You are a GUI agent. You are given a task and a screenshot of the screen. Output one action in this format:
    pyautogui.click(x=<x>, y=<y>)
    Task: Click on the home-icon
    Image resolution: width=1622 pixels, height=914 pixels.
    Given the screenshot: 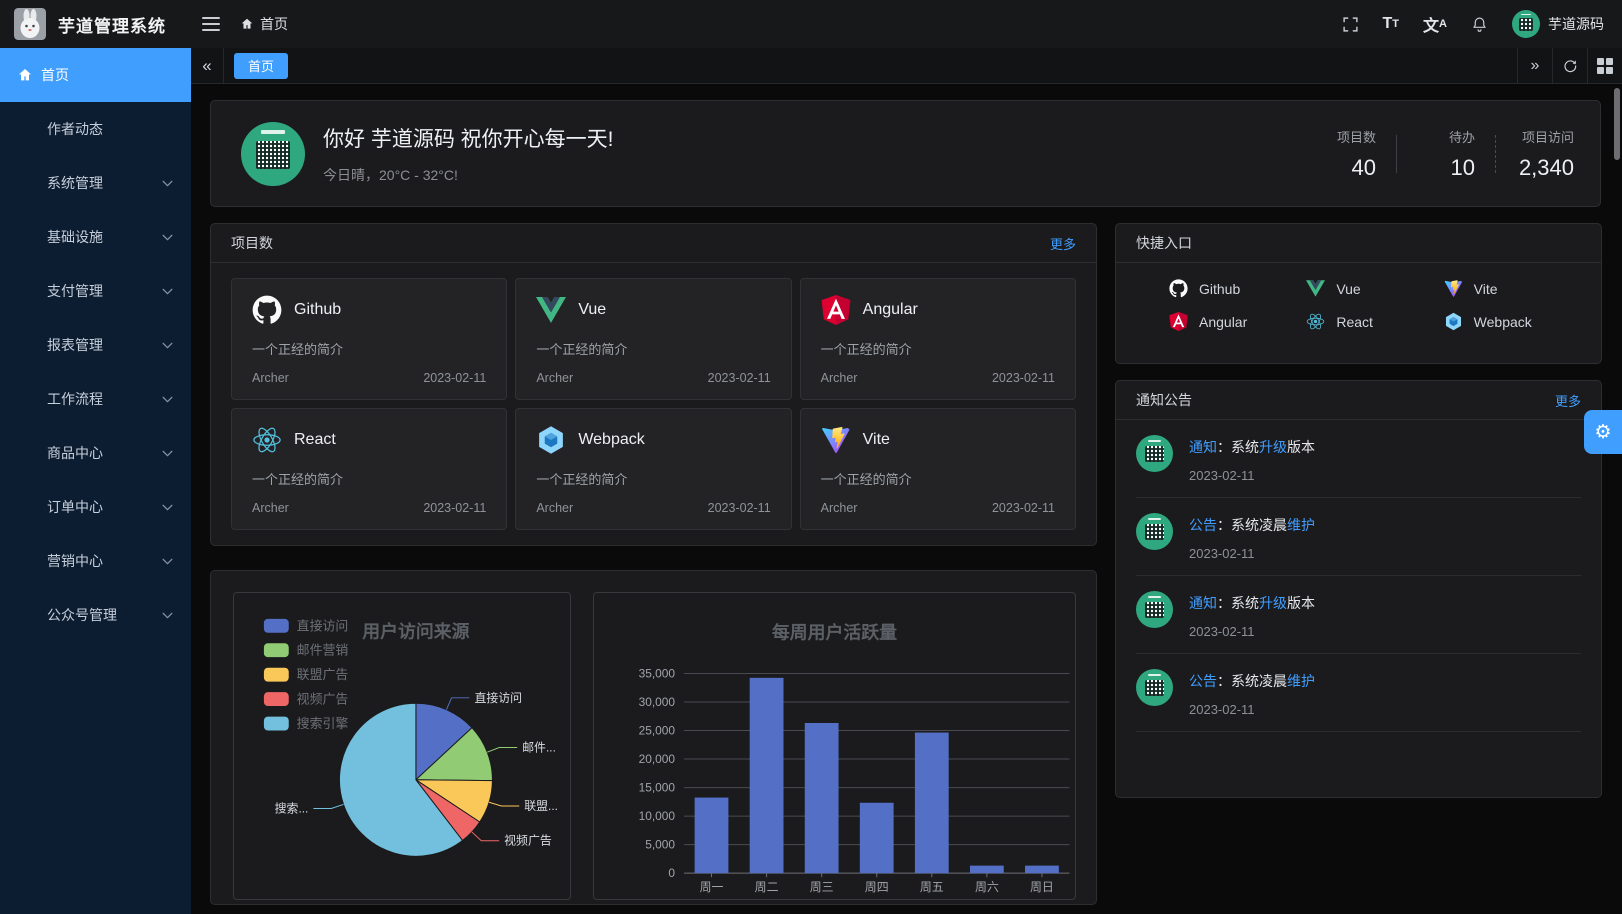 What is the action you would take?
    pyautogui.click(x=247, y=24)
    